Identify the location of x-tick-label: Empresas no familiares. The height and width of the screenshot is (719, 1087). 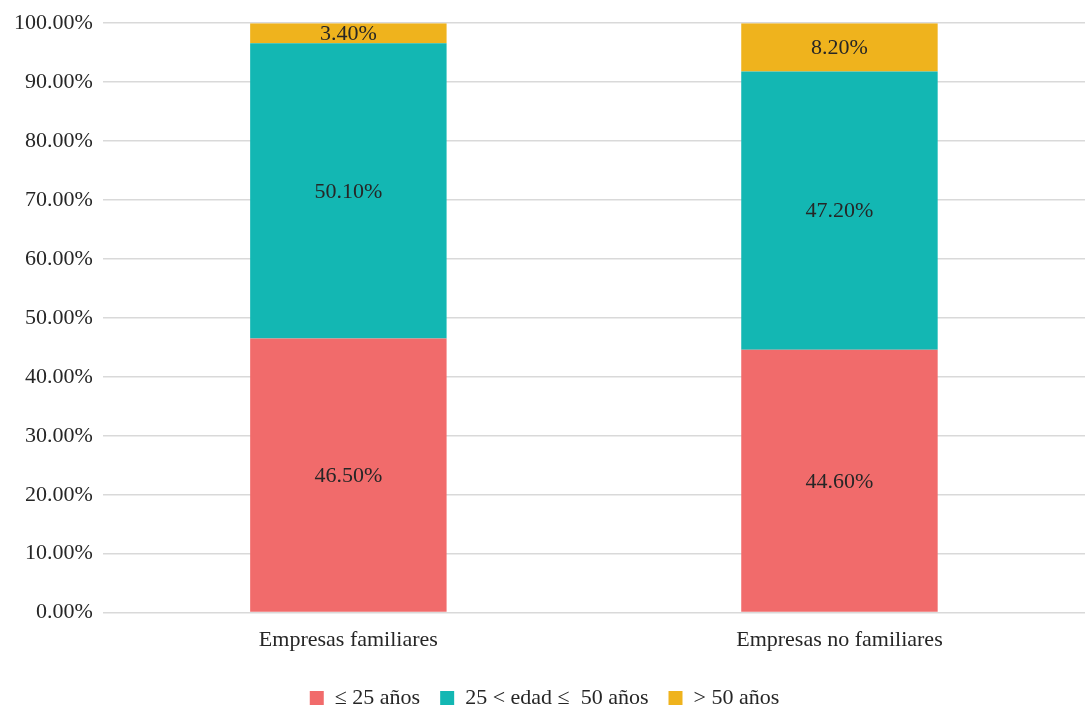
(839, 638).